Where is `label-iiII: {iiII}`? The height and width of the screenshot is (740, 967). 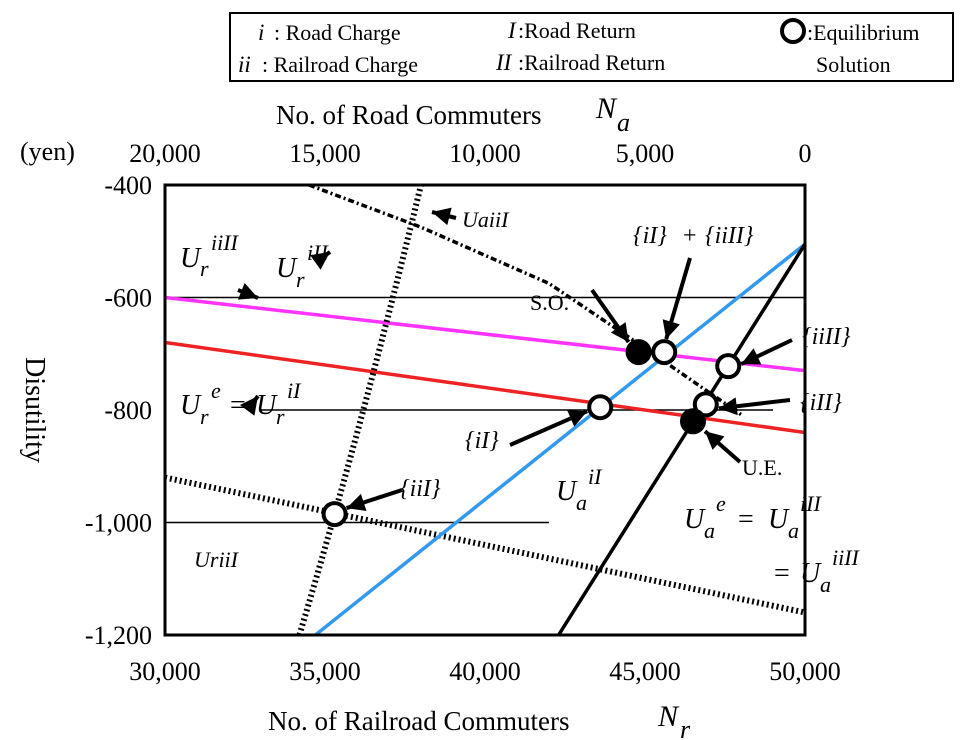 label-iiII: {iiII} is located at coordinates (826, 337).